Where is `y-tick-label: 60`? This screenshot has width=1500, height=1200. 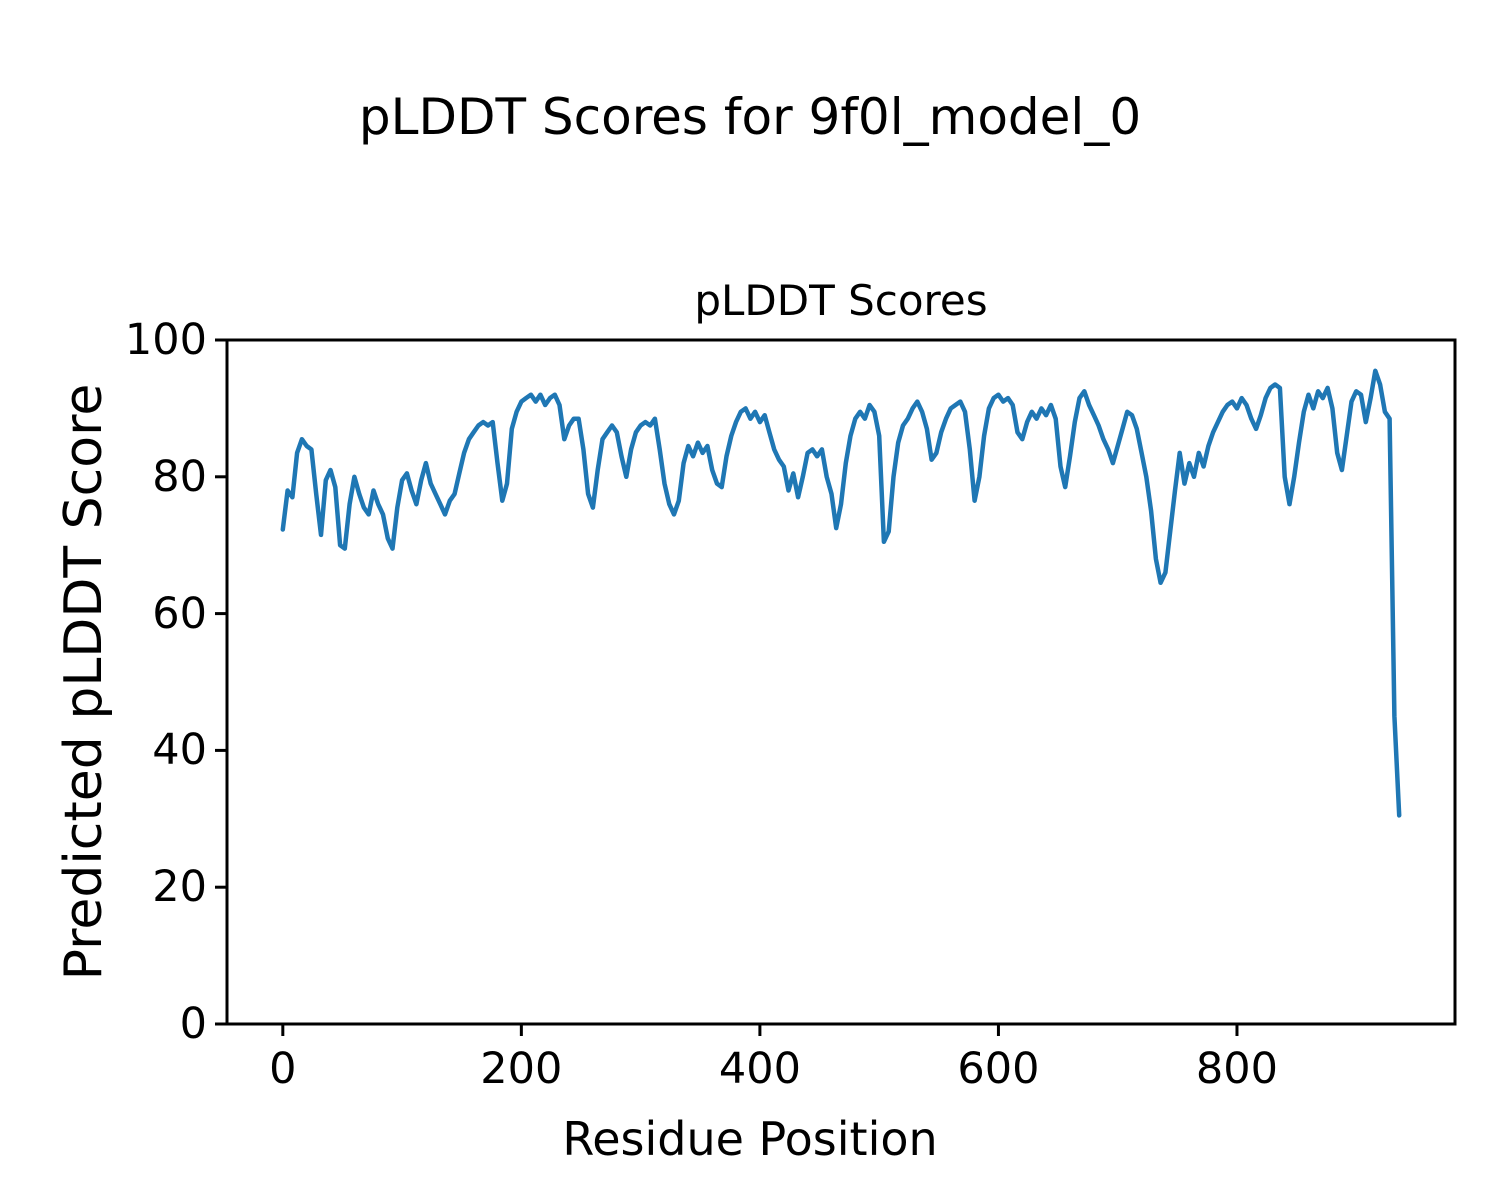
y-tick-label: 60 is located at coordinates (179, 613).